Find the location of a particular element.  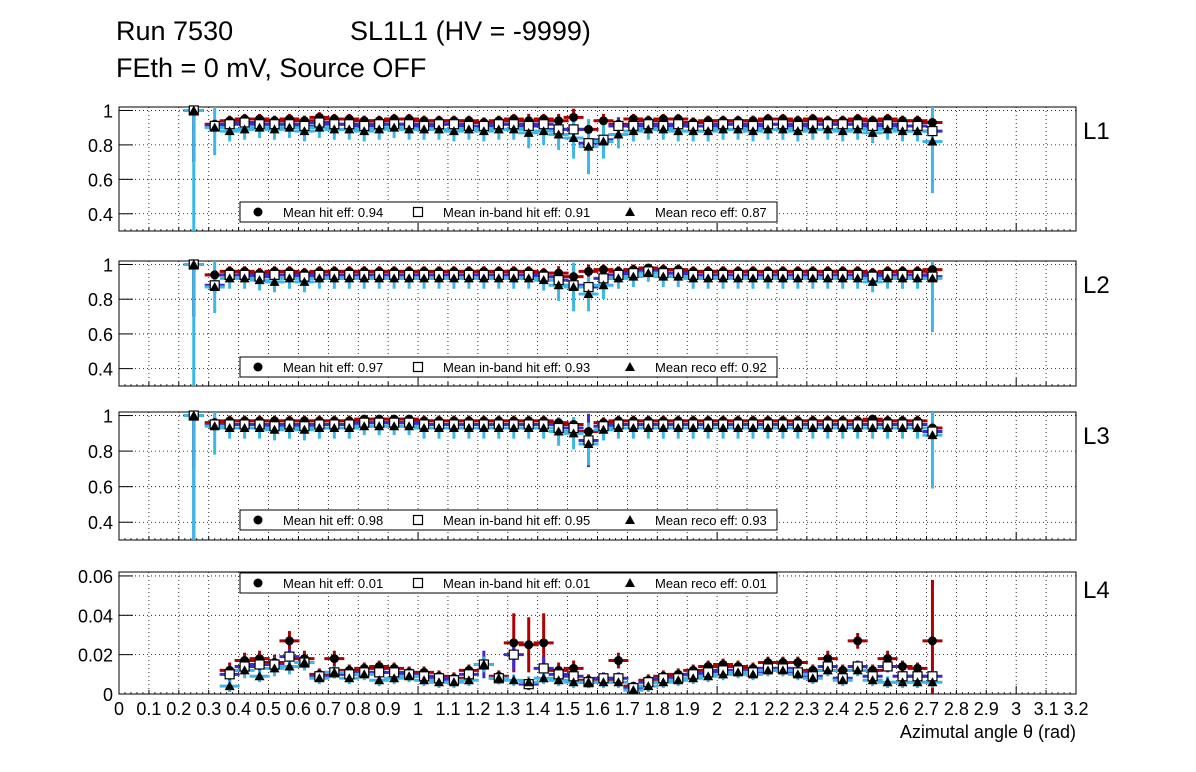

x-tick-label: 0.3 is located at coordinates (208, 709).